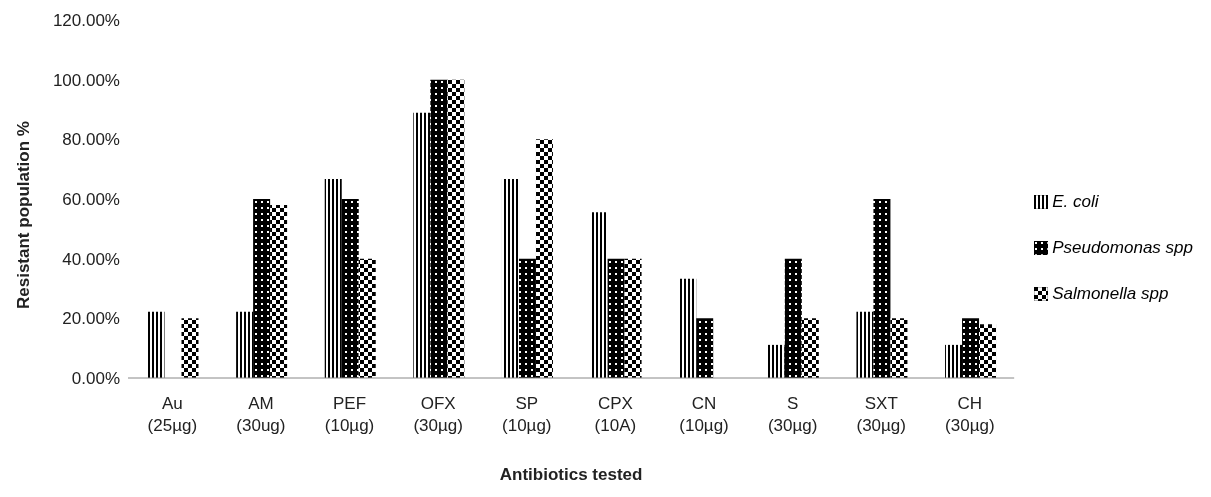 The width and height of the screenshot is (1211, 497). Describe the element at coordinates (792, 415) in the screenshot. I see `x-tick-label: S (30µg)` at that location.